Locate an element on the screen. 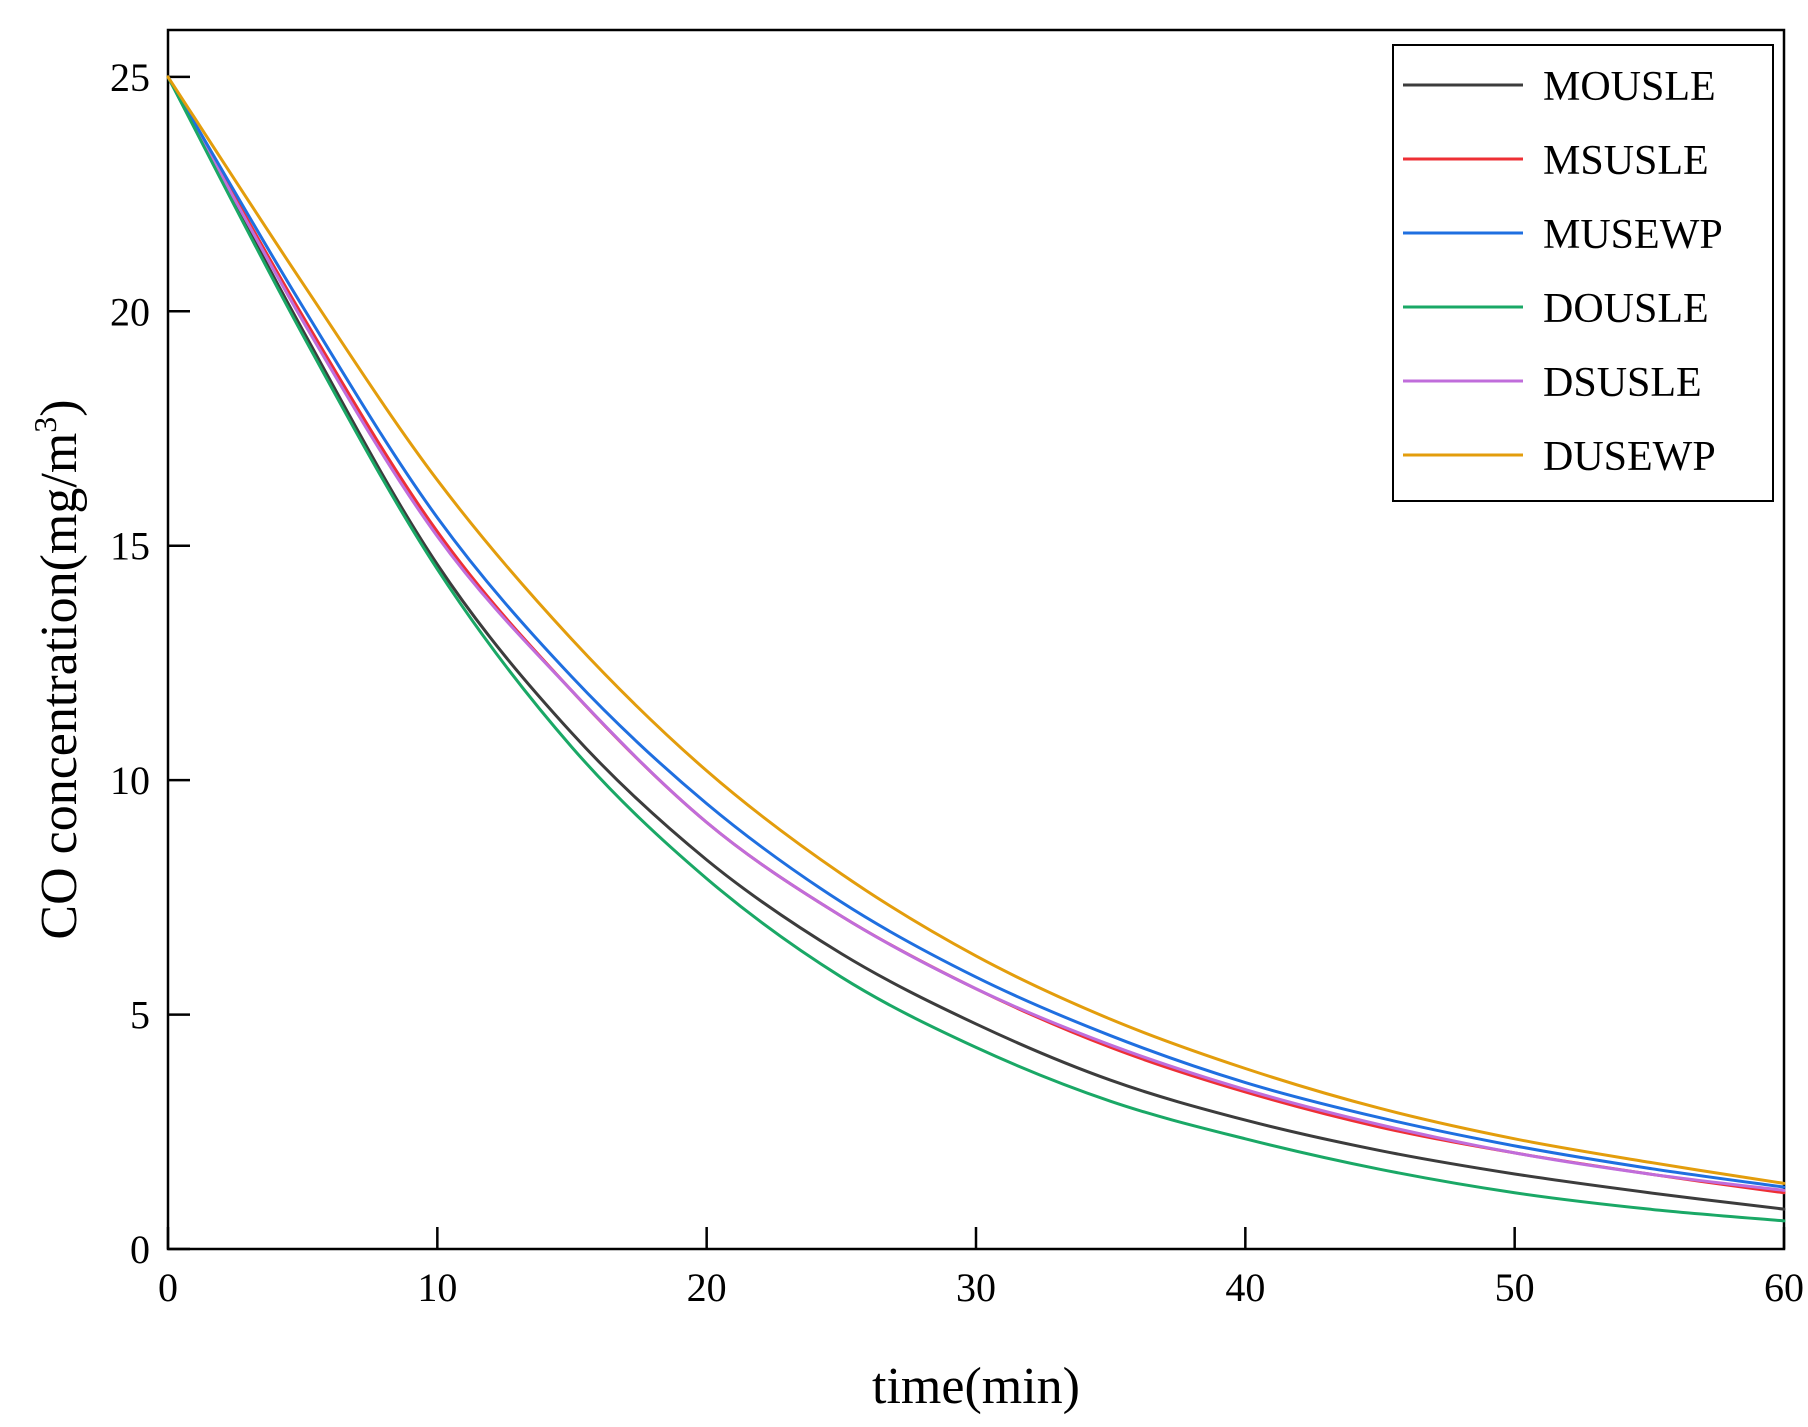 Image resolution: width=1808 pixels, height=1427 pixels. x-tick-label: 10 is located at coordinates (437, 1287).